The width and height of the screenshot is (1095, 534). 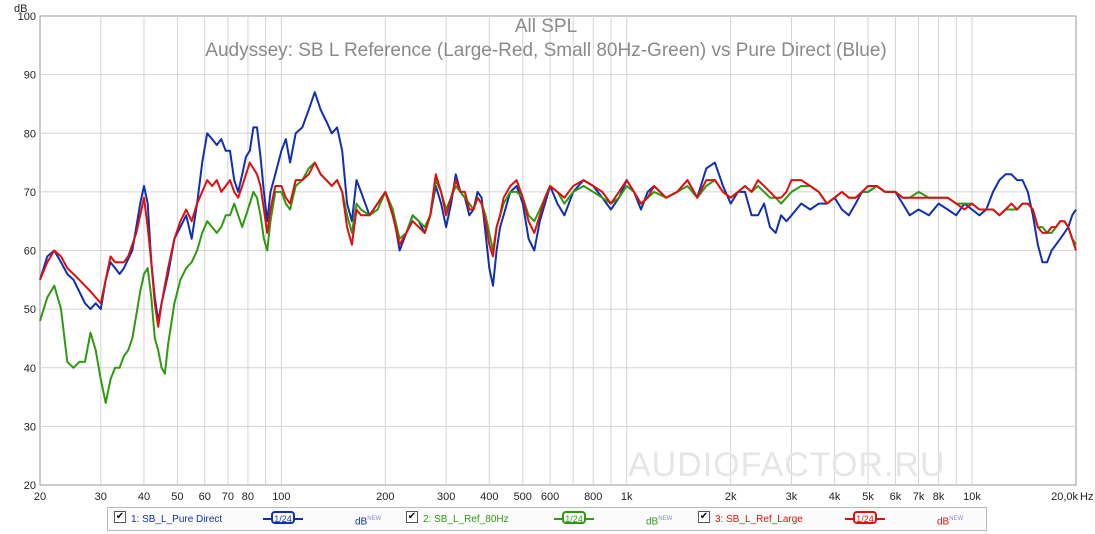 I want to click on y-tick-label: 60, so click(x=30, y=252).